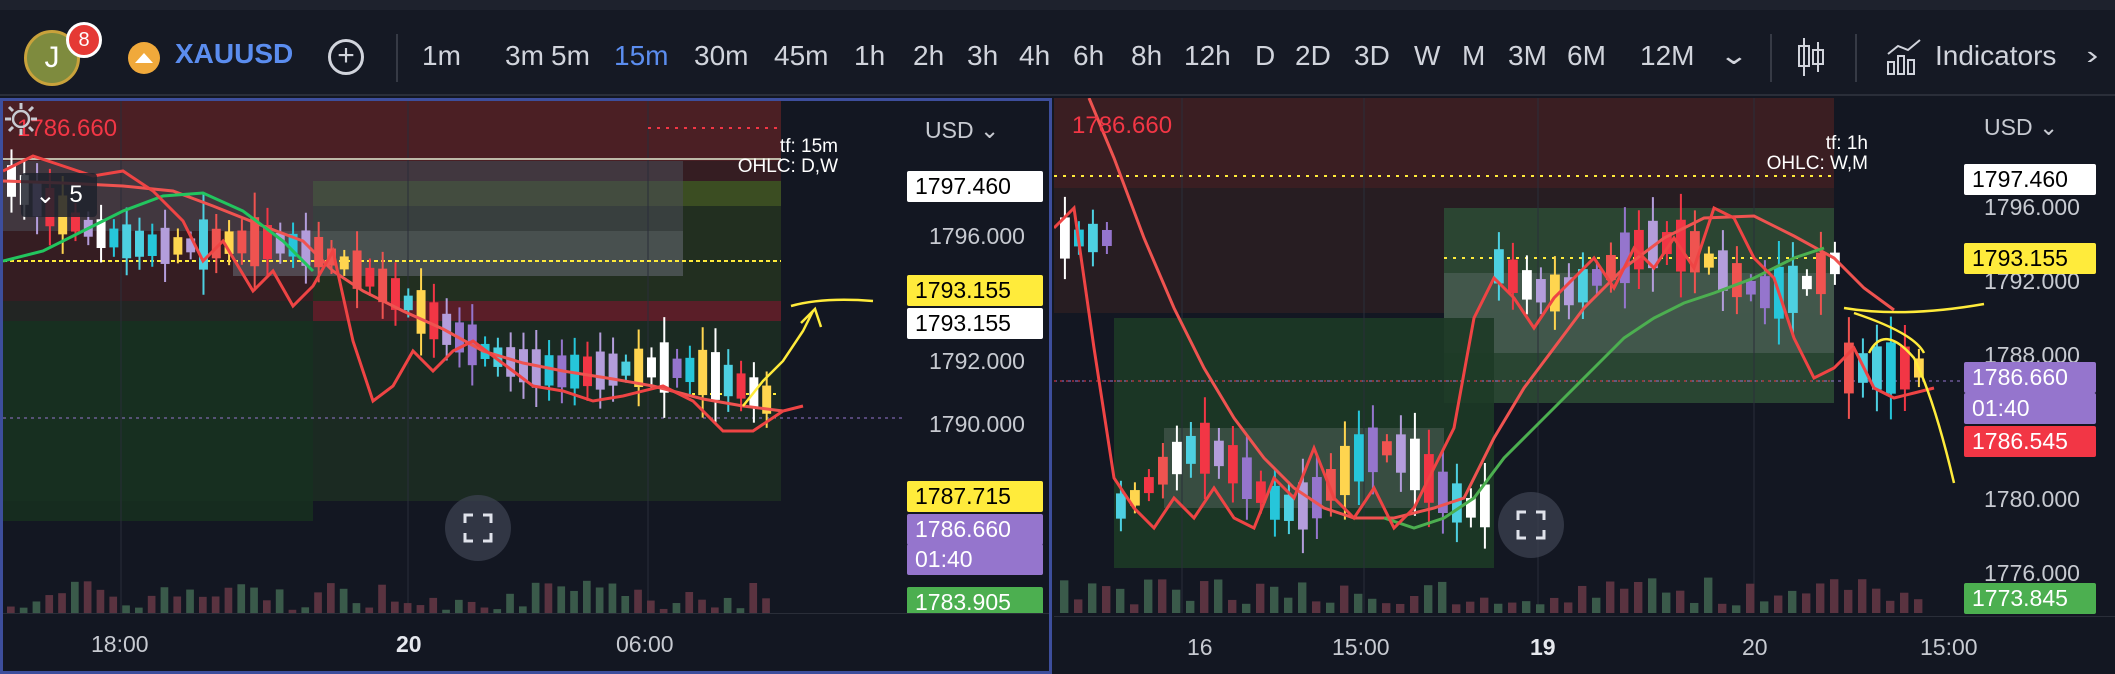  I want to click on zone-green-low, so click(158, 421).